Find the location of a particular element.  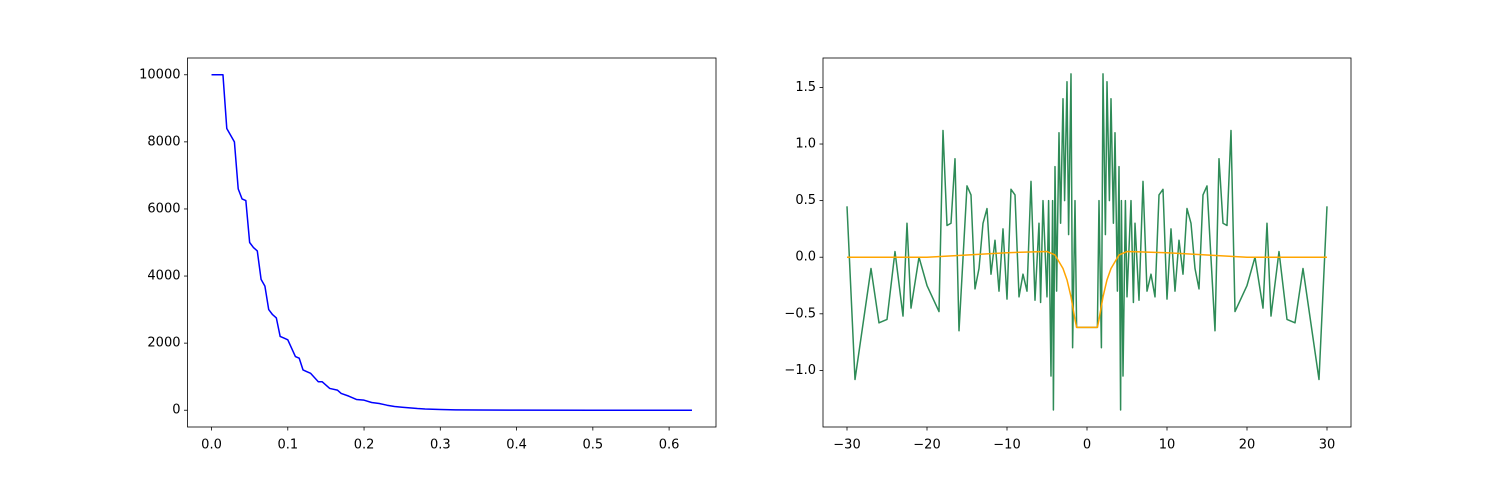

x-tick-label: 0.2 is located at coordinates (364, 445).